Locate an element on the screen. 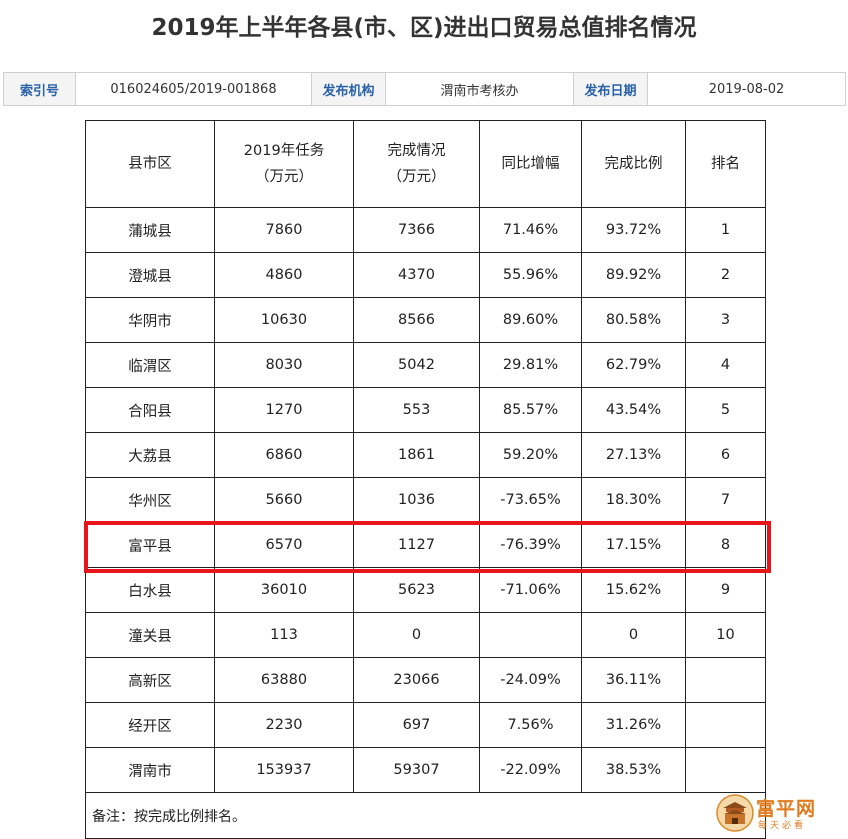 This screenshot has height=839, width=848. cell-yoy: 7.56% is located at coordinates (530, 725).